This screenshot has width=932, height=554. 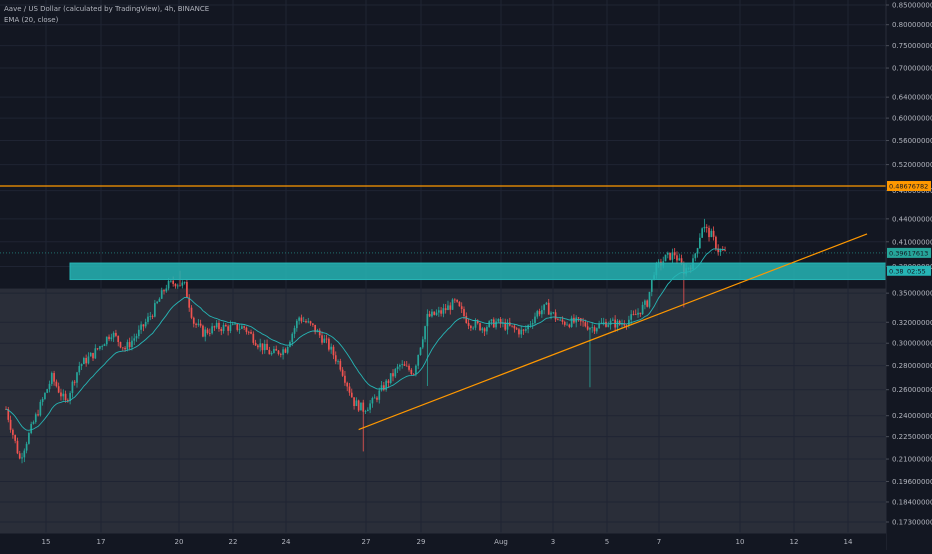 I want to click on time-tick-label: 7, so click(x=659, y=542).